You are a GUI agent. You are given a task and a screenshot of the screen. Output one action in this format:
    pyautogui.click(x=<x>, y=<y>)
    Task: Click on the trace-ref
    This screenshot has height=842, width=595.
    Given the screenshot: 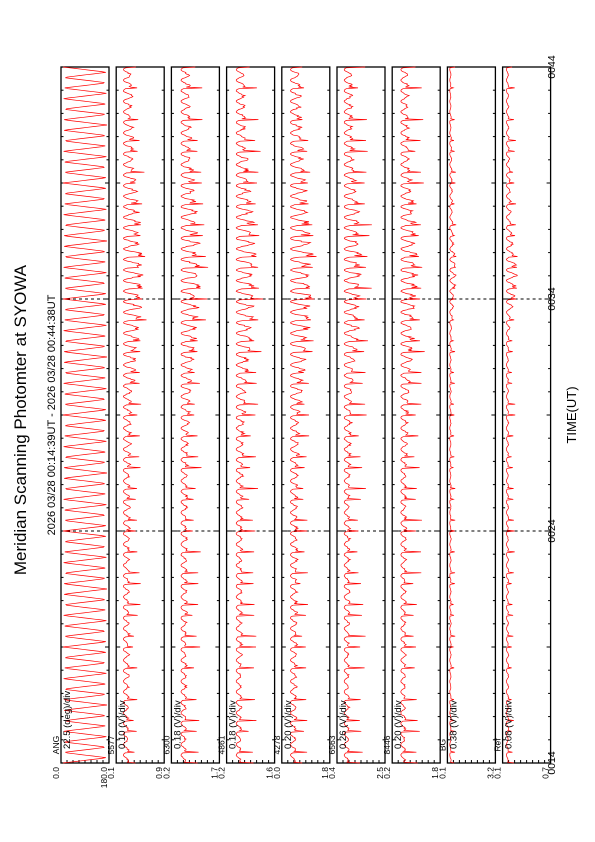 What is the action you would take?
    pyautogui.click(x=511, y=415)
    